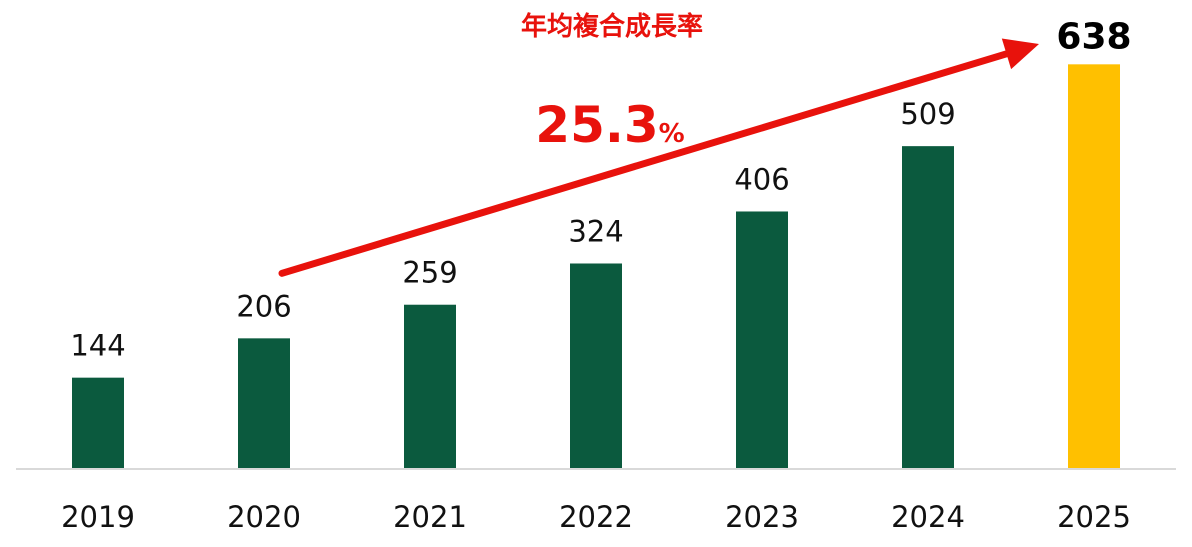 The image size is (1192, 547). Describe the element at coordinates (1020, 54) in the screenshot. I see `cagr-arrow-head` at that location.